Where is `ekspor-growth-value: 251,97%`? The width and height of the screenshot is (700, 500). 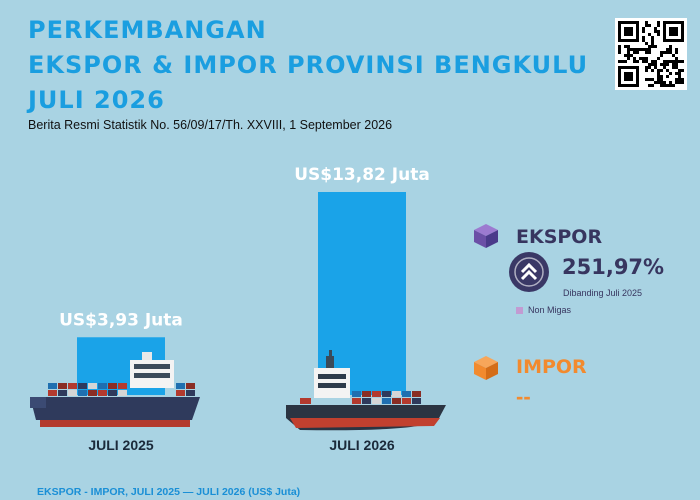
ekspor-growth-value: 251,97% is located at coordinates (613, 267).